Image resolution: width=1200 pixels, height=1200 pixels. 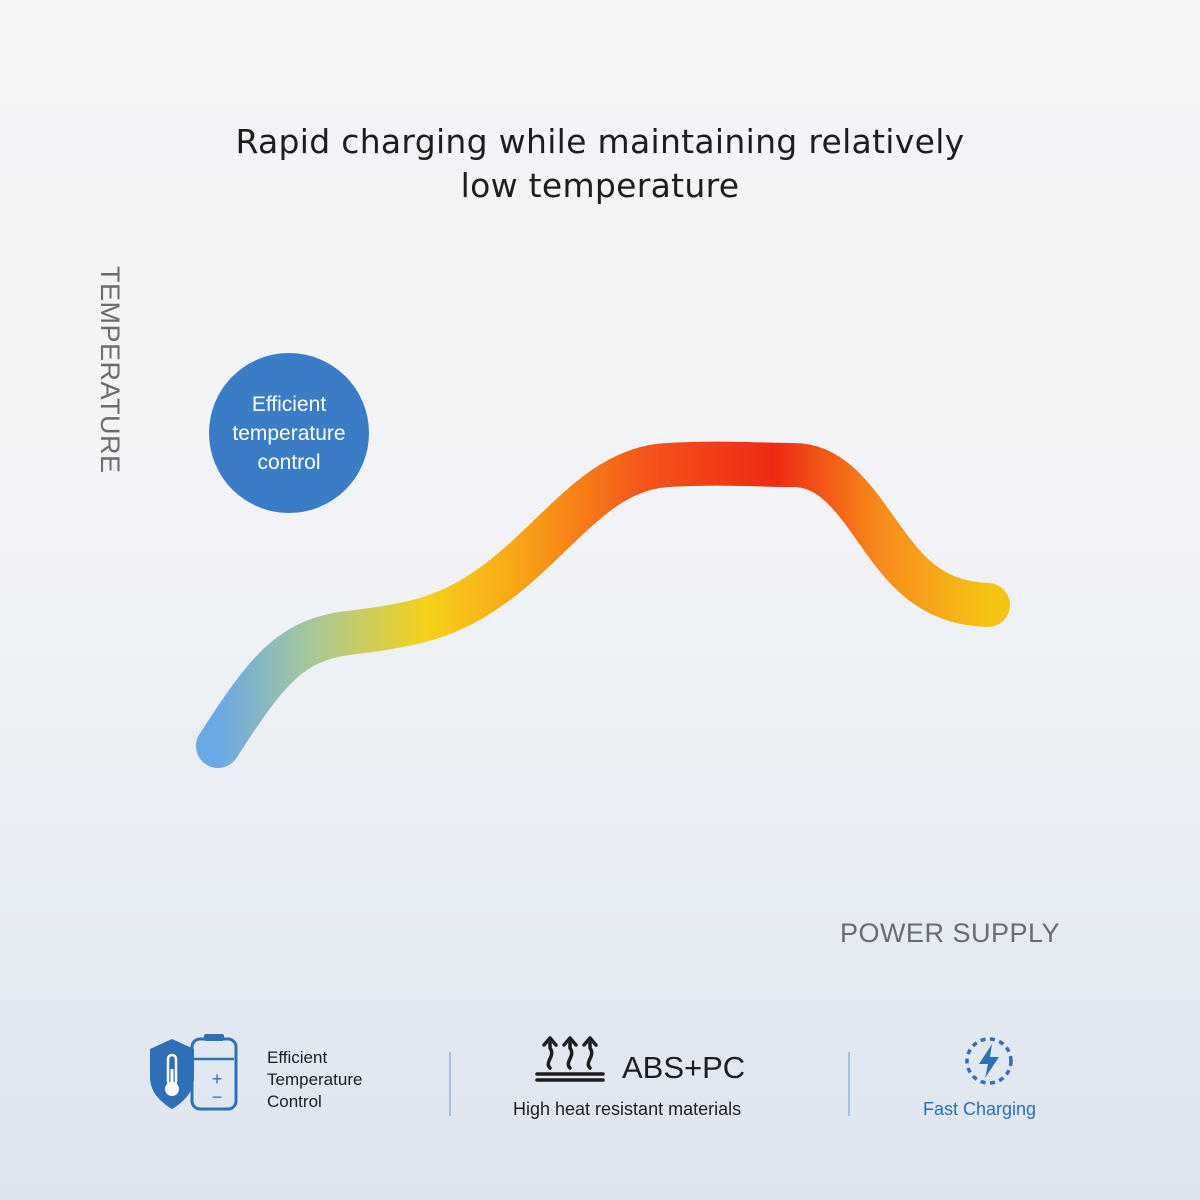 What do you see at coordinates (949, 933) in the screenshot?
I see `x-axis-label: POWER SUPPLY` at bounding box center [949, 933].